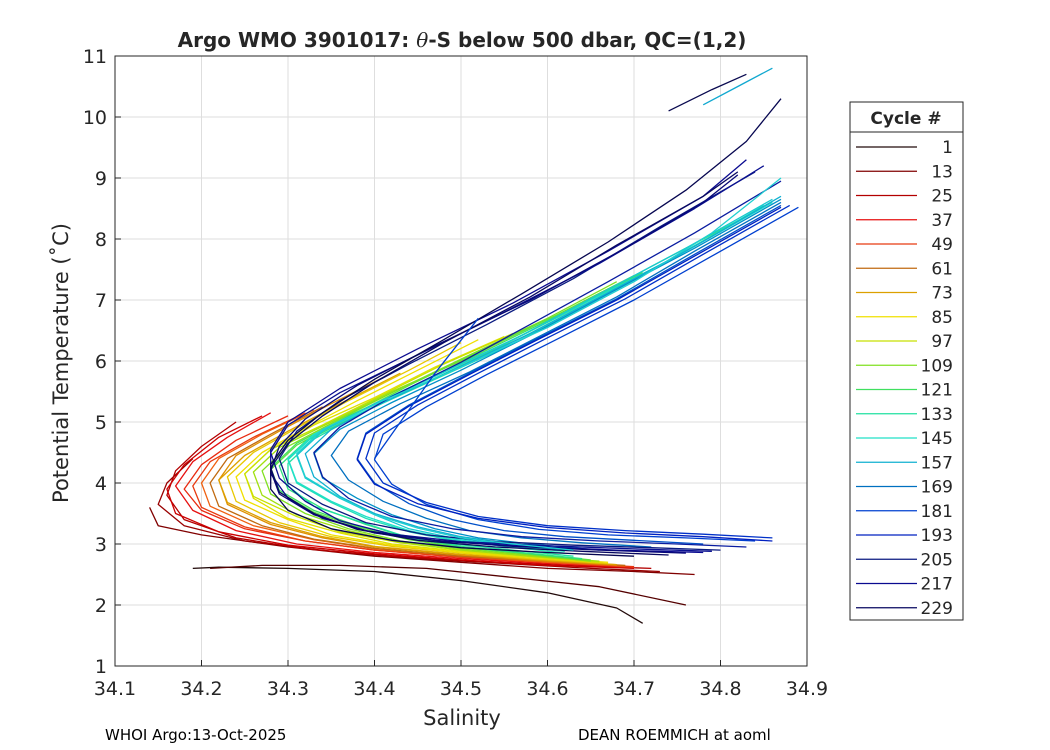  I want to click on x-tick-label: 34.2, so click(201, 689).